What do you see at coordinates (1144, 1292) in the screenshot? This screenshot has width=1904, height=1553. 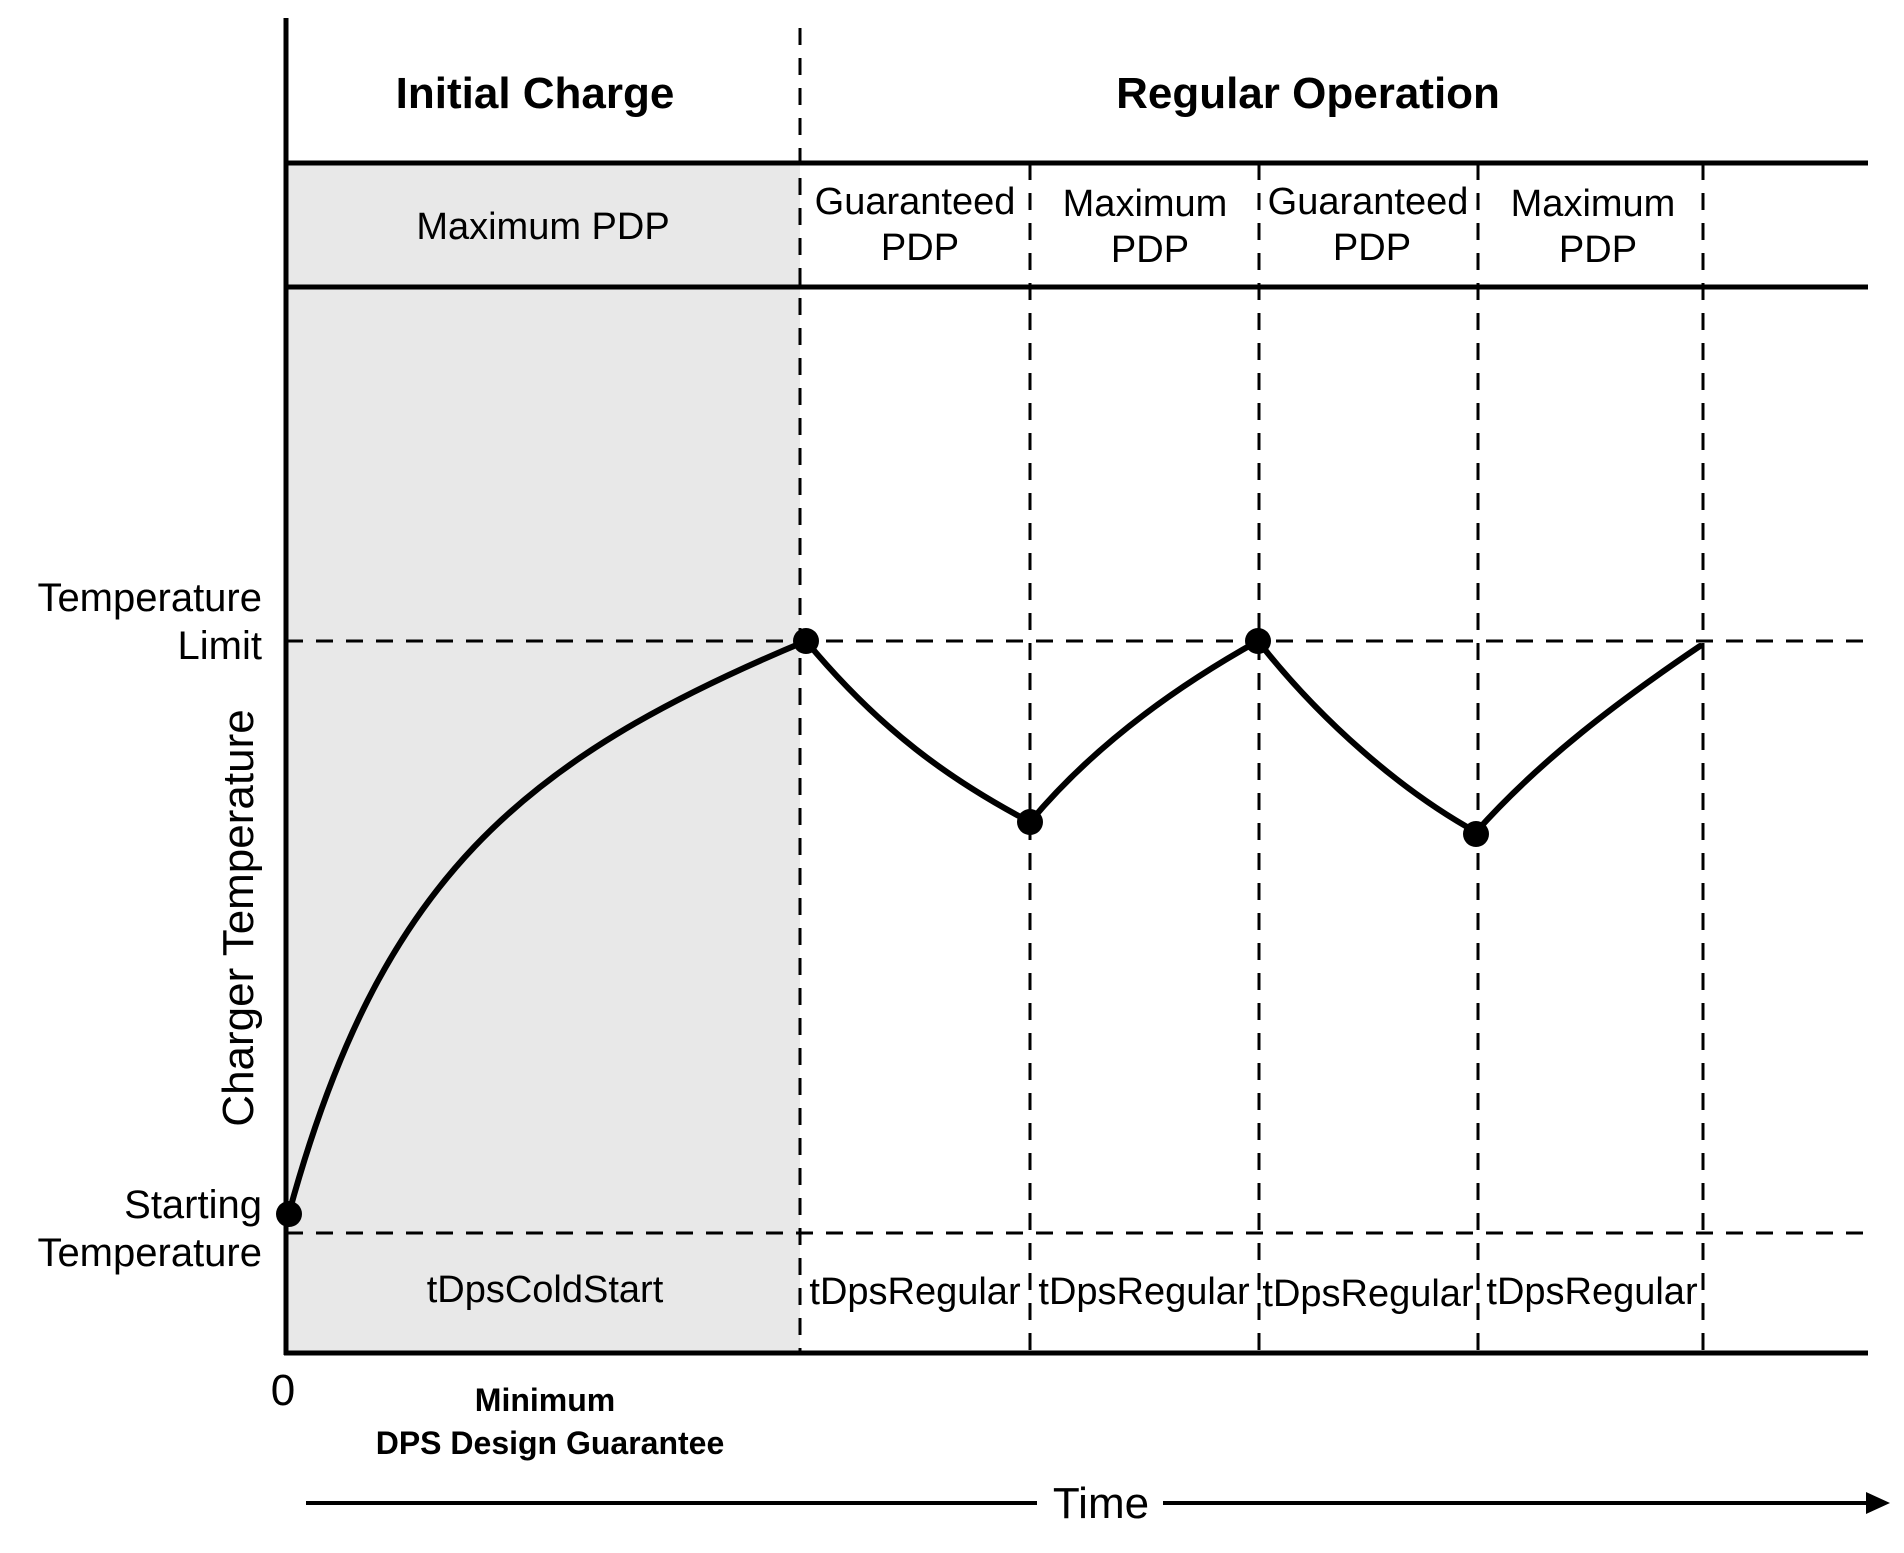 I see `duration-segment-2: tDpsRegular` at bounding box center [1144, 1292].